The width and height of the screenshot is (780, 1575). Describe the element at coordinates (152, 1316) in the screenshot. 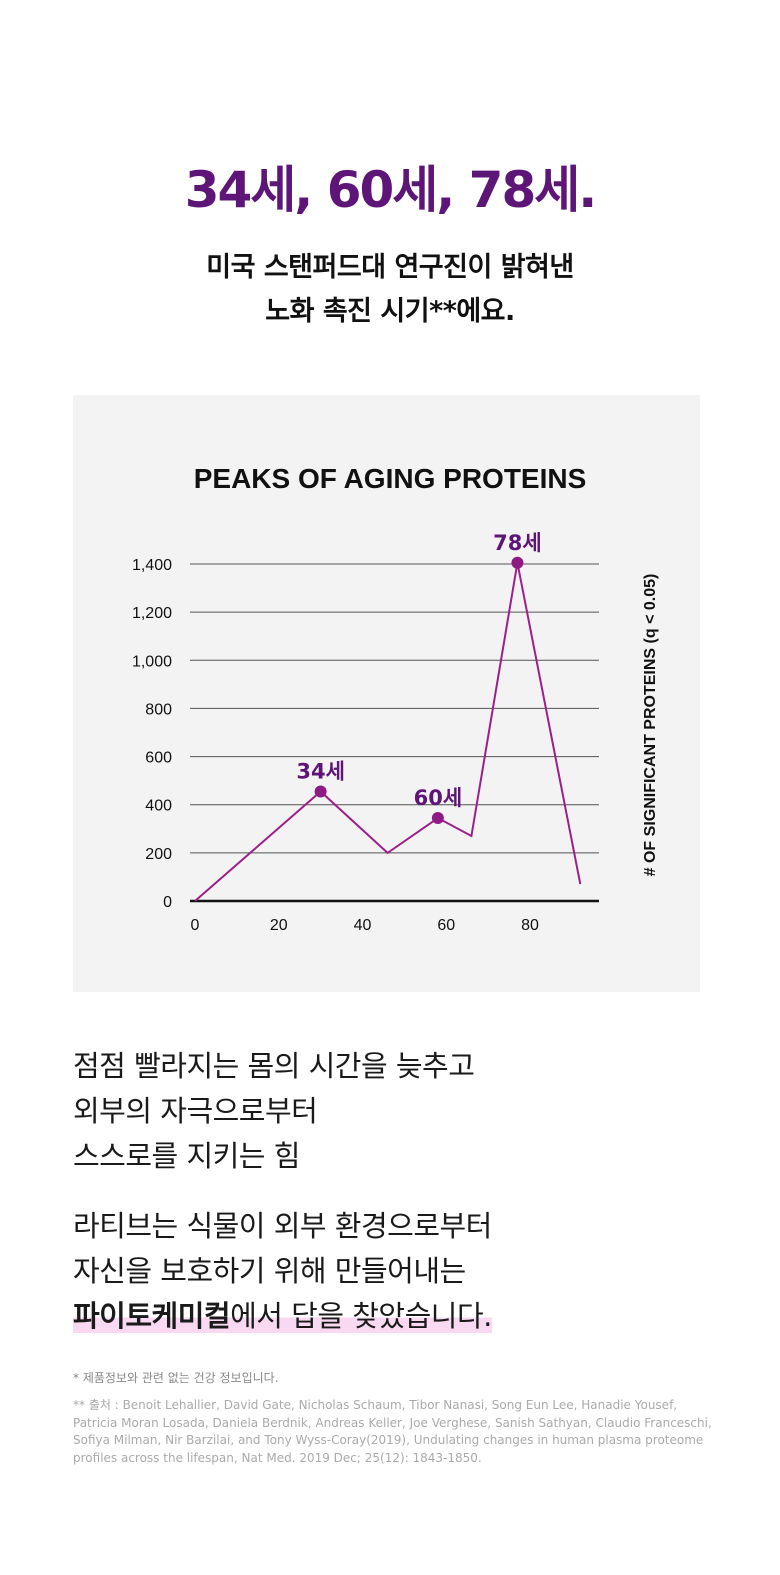

I see `phytochemical-keyword: 파이토케미컬` at that location.